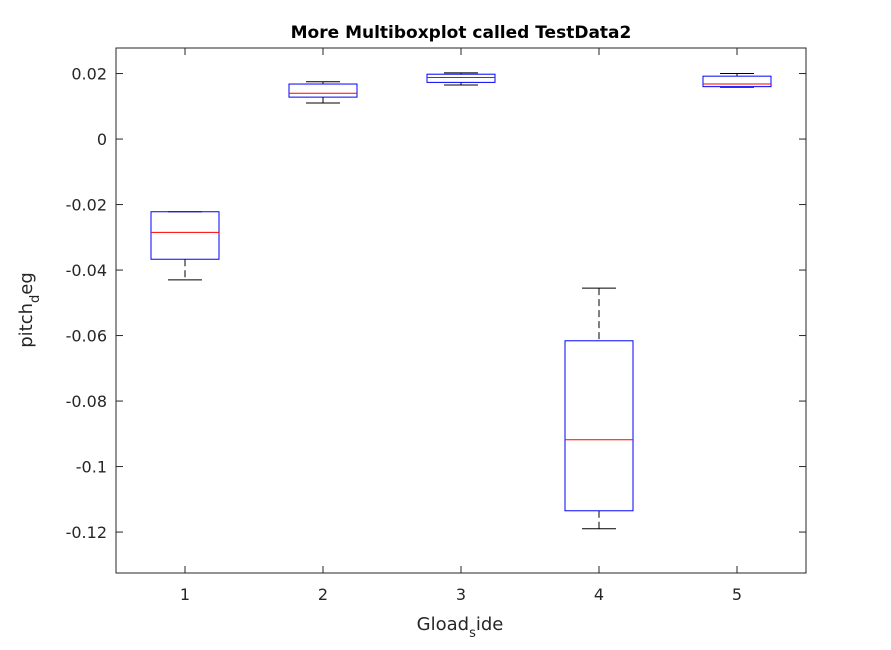 The width and height of the screenshot is (891, 650). I want to click on x-tick-label: 3, so click(461, 594).